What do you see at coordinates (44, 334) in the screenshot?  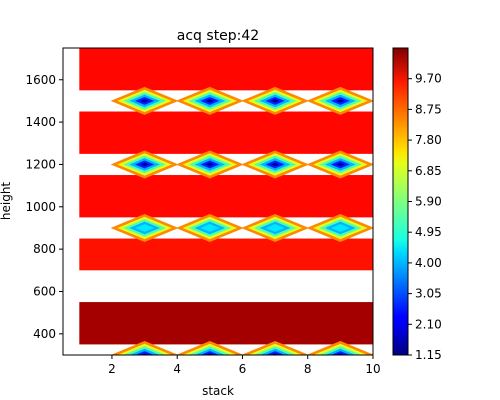 I see `y-tick-label: 400` at bounding box center [44, 334].